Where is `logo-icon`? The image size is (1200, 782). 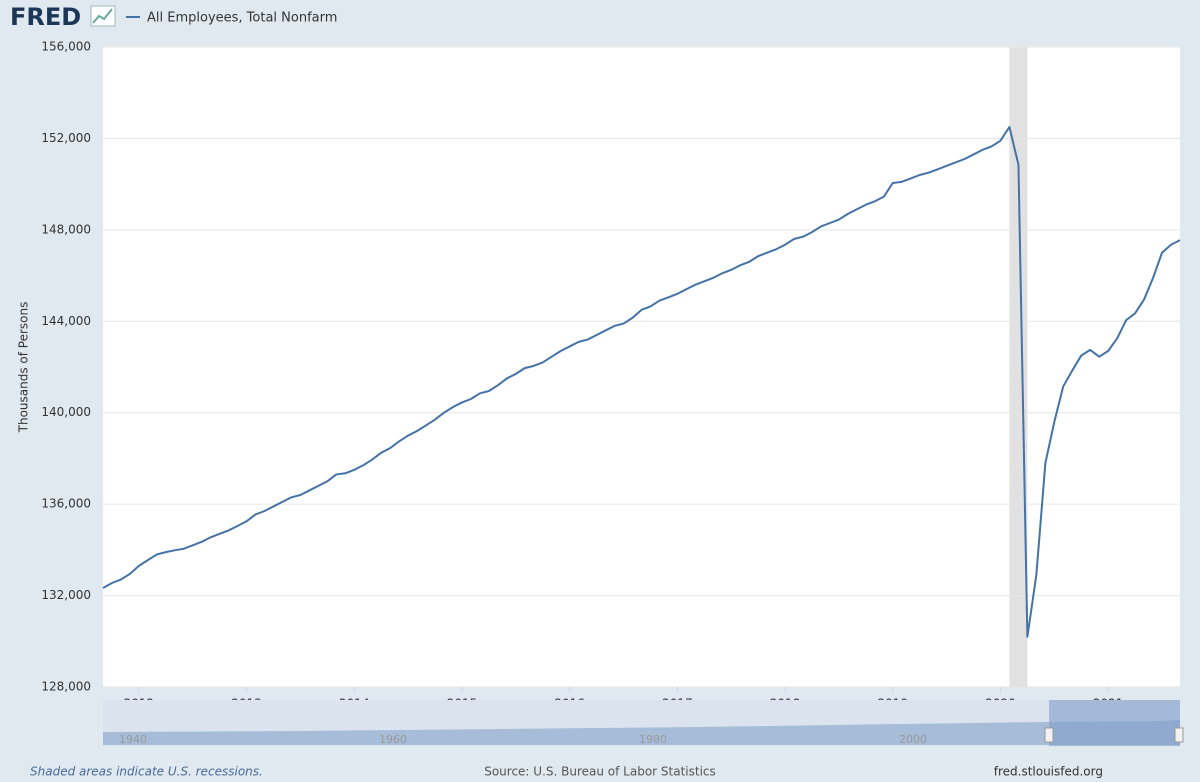
logo-icon is located at coordinates (103, 16).